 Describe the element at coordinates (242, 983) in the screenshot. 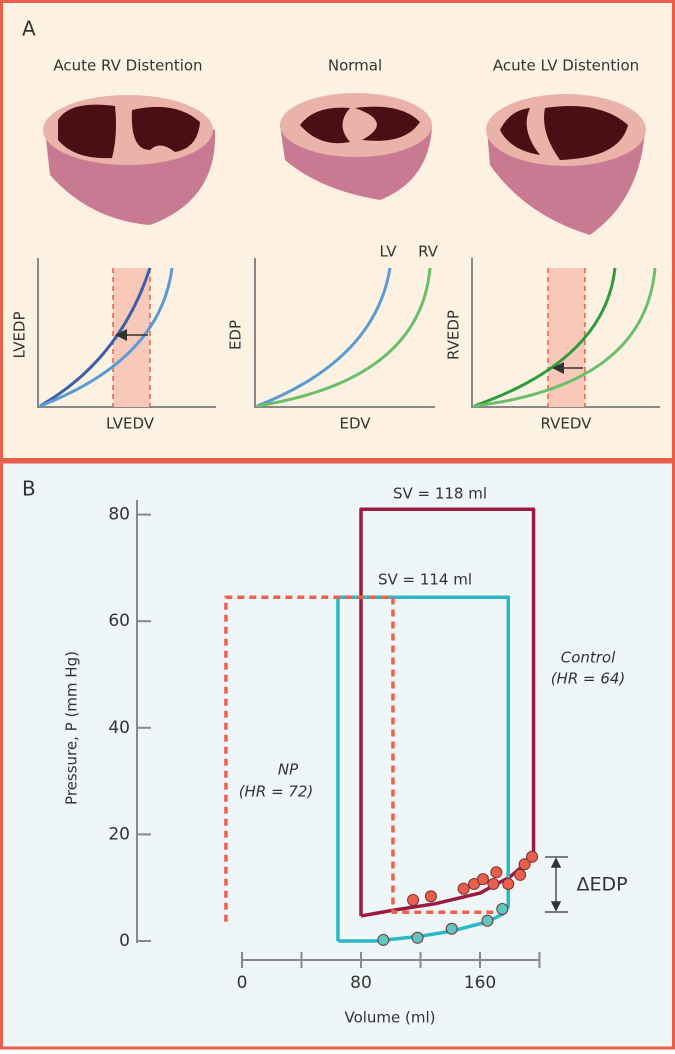

I see `x-tick-label: 0` at that location.